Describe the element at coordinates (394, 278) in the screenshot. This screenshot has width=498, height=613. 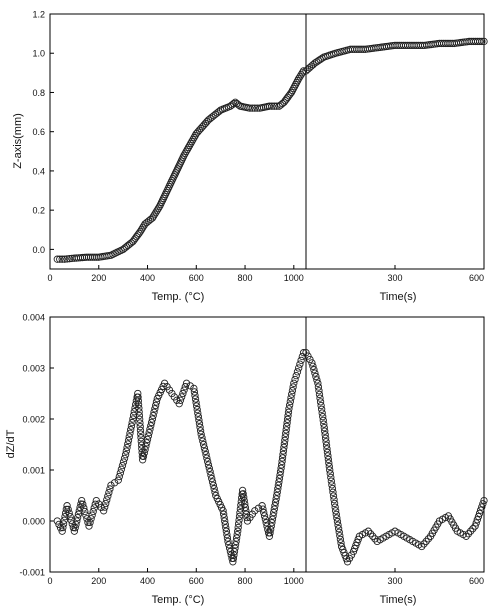
I see `z-axis-time-tick-label: 300` at that location.